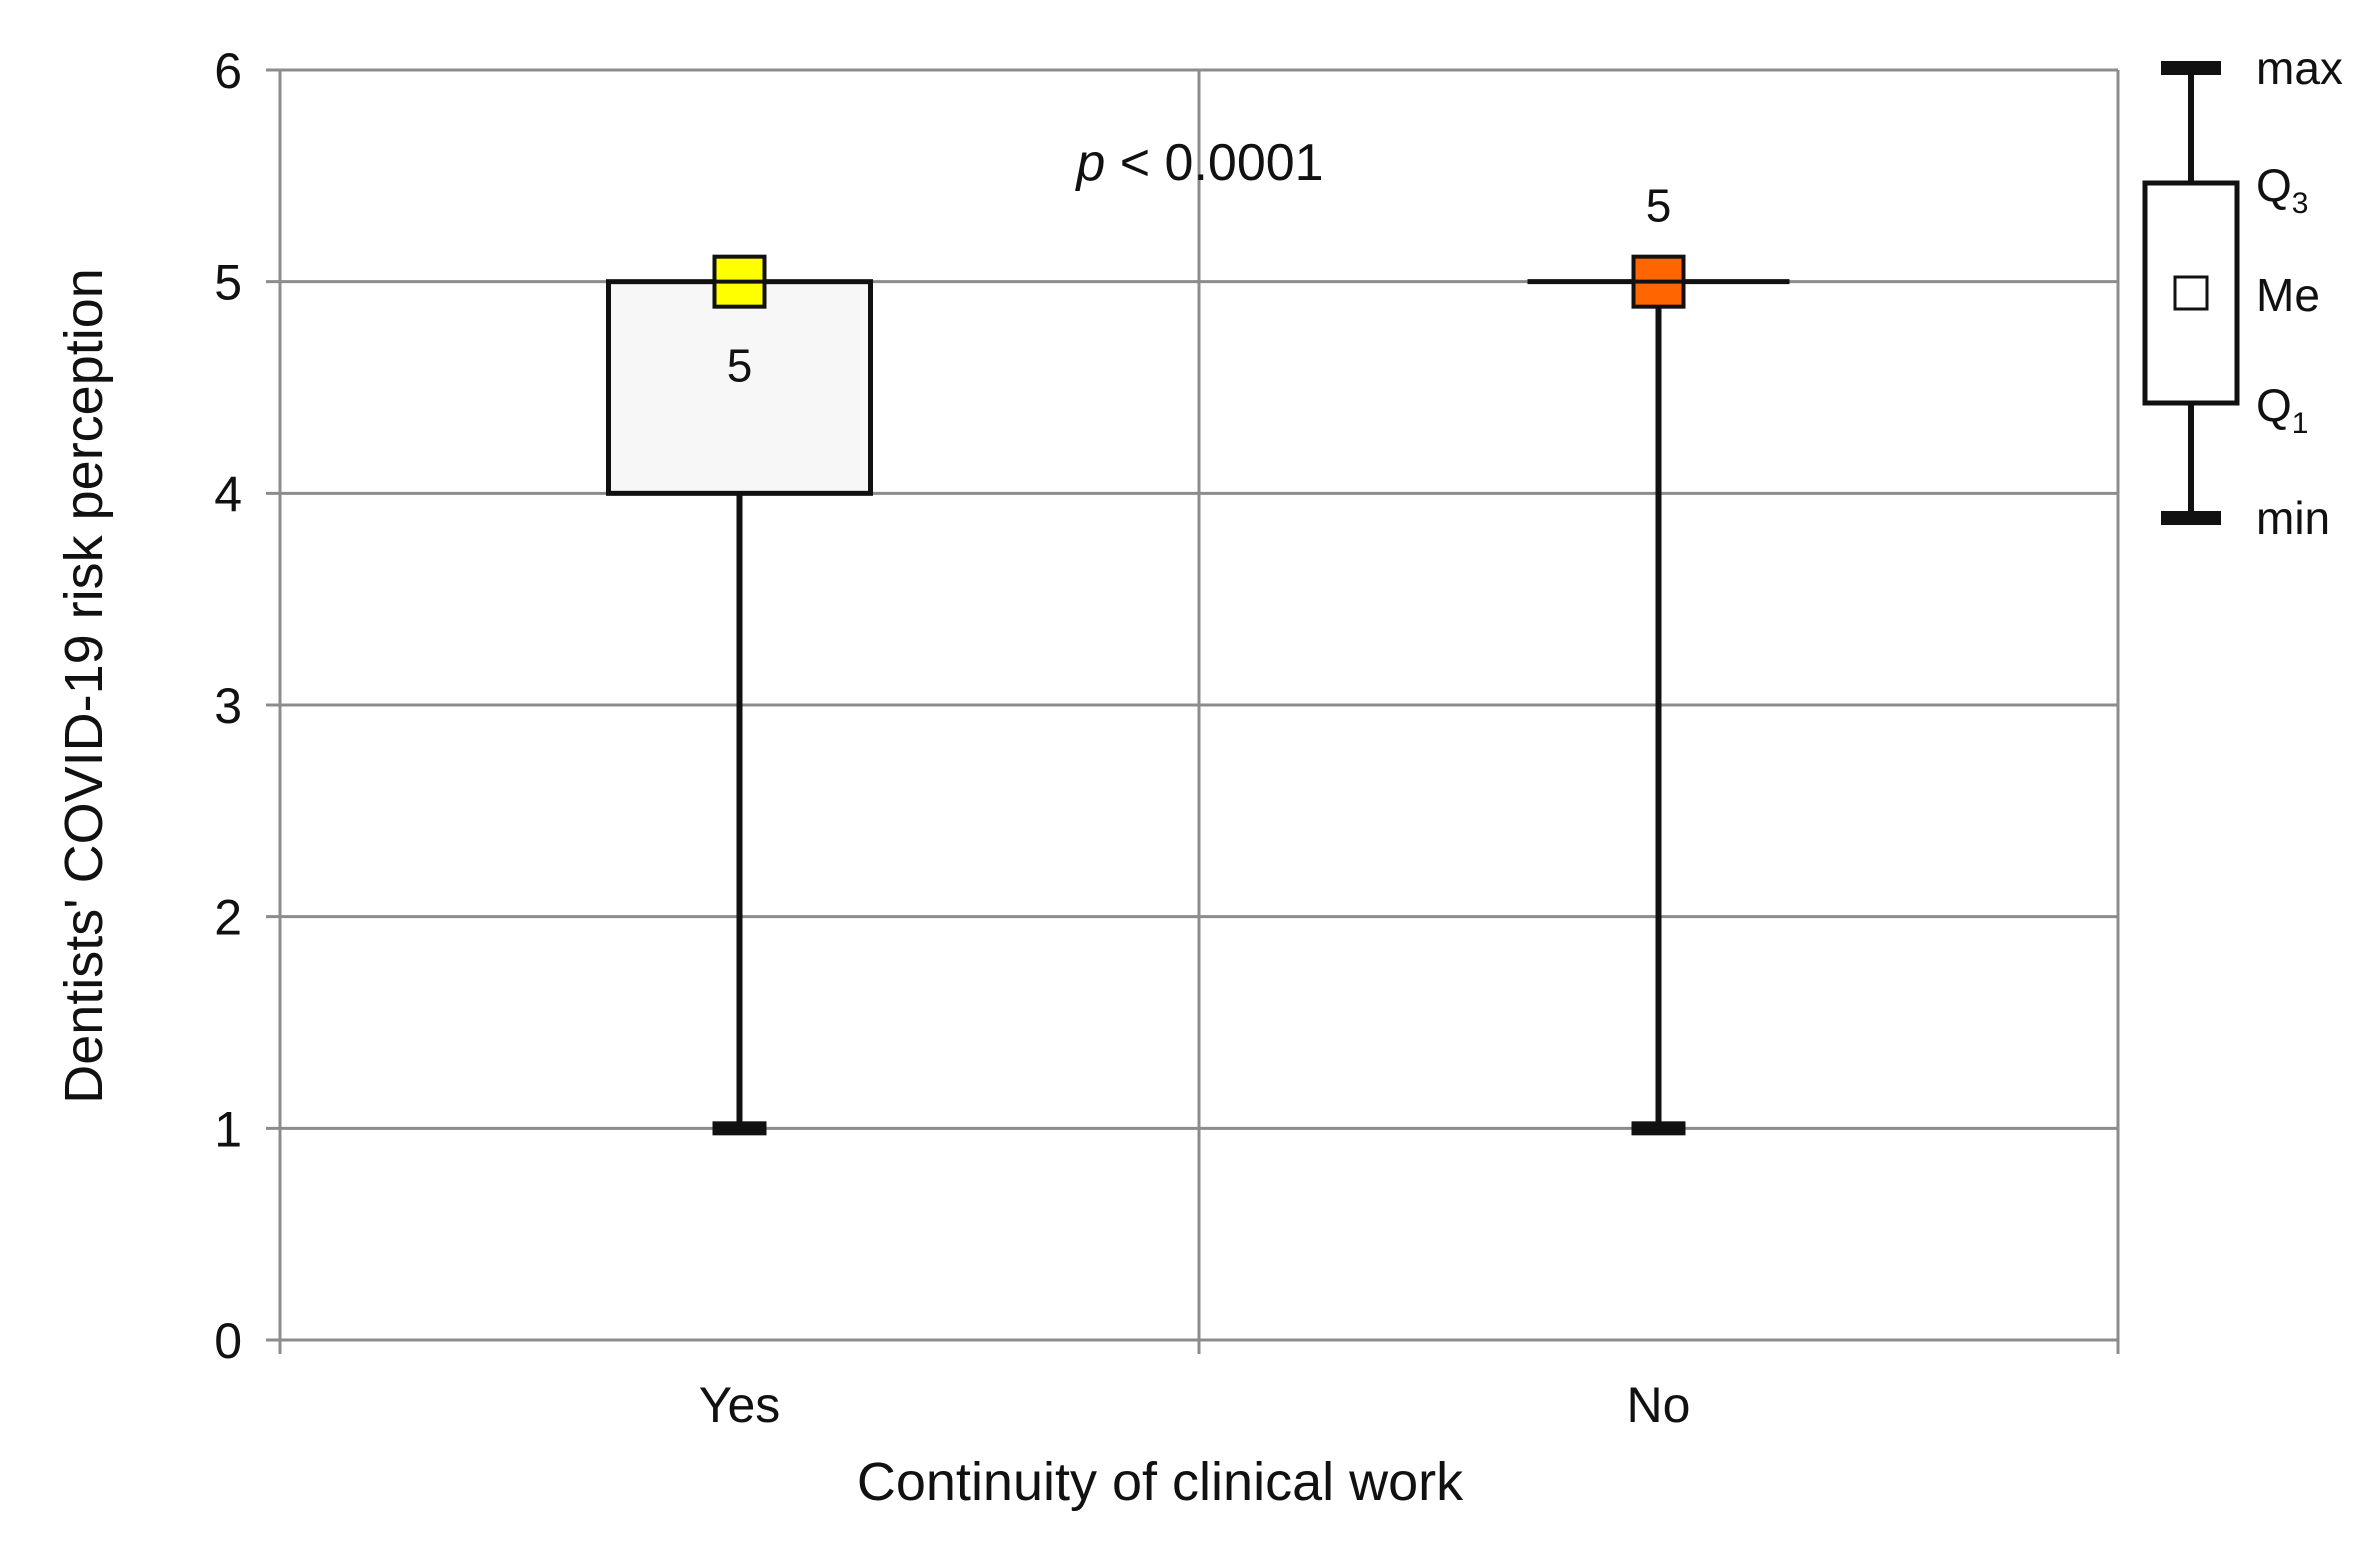 The width and height of the screenshot is (2377, 1541). Describe the element at coordinates (228, 918) in the screenshot. I see `y-tick-label: 2` at that location.